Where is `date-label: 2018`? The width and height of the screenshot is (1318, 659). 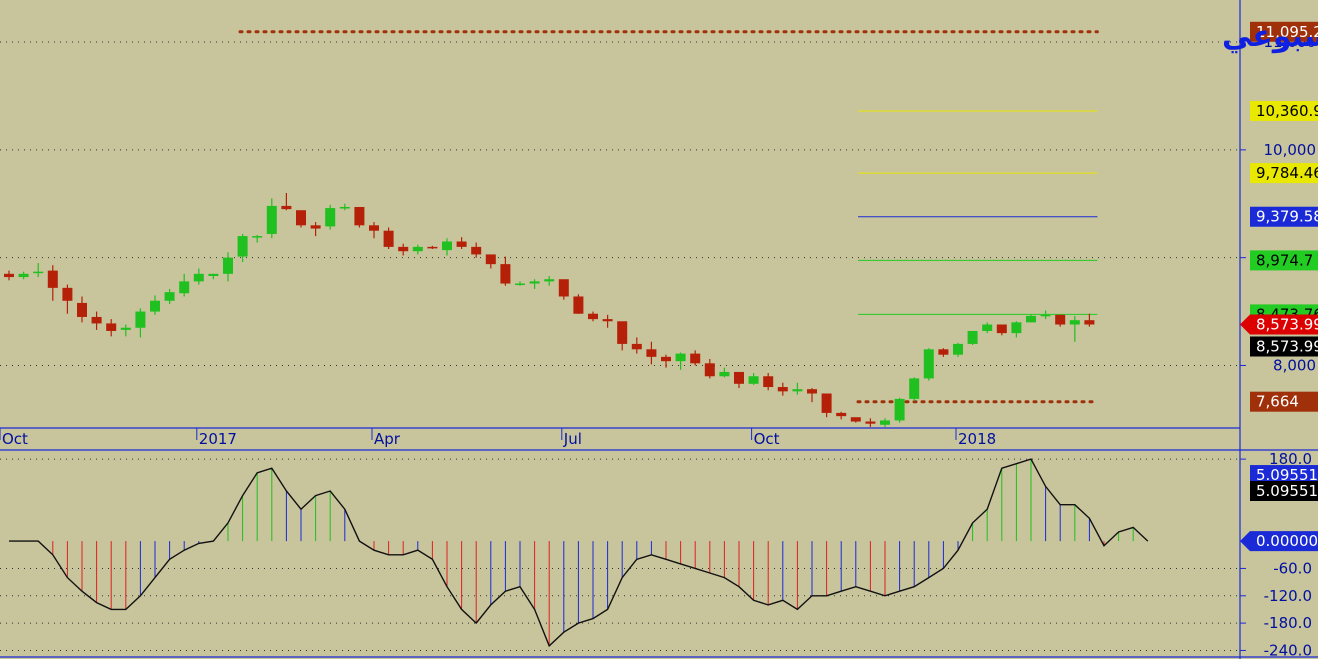
date-label: 2018 is located at coordinates (977, 439).